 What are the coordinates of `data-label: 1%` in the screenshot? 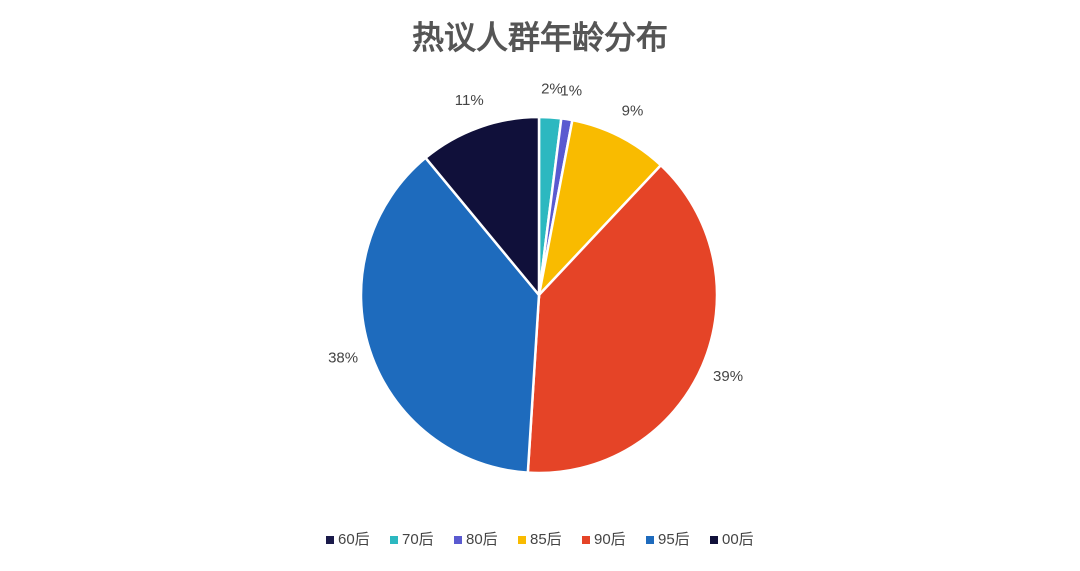 It's located at (571, 91).